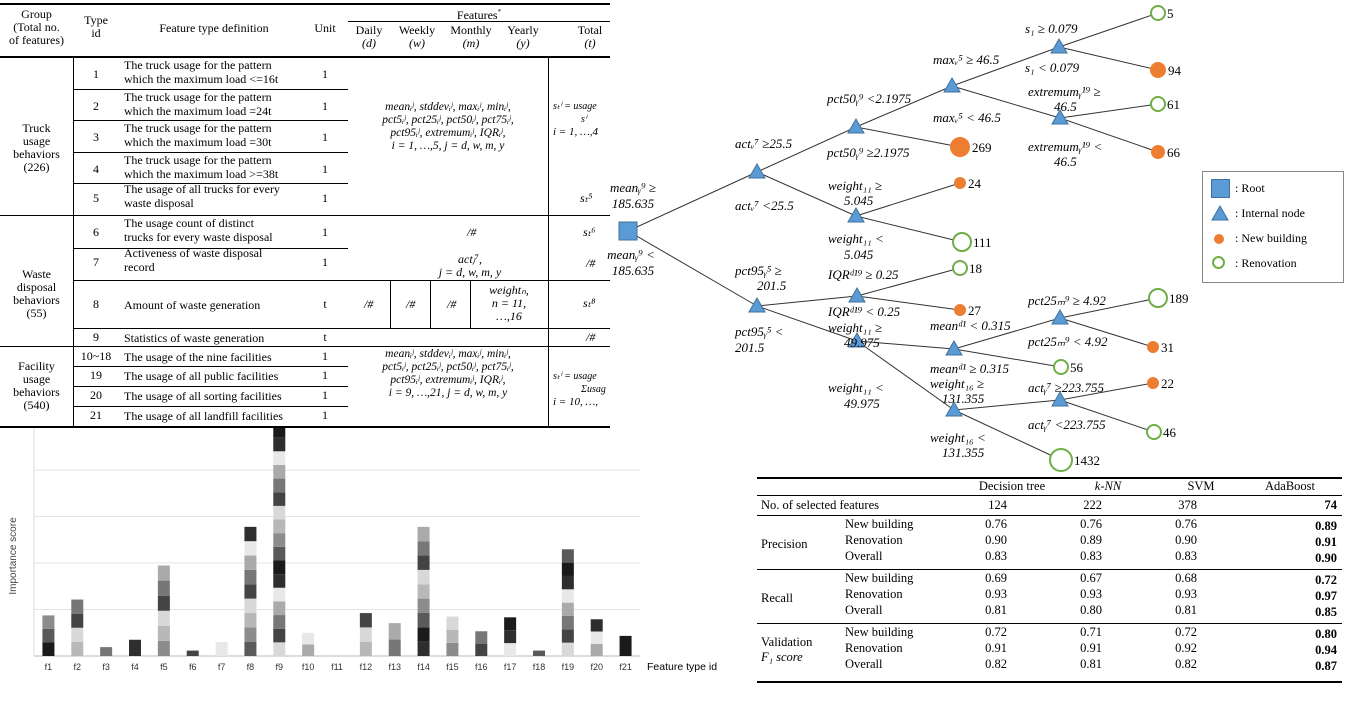 The height and width of the screenshot is (714, 1346). Describe the element at coordinates (1087, 460) in the screenshot. I see `leaf-count: 1432` at that location.